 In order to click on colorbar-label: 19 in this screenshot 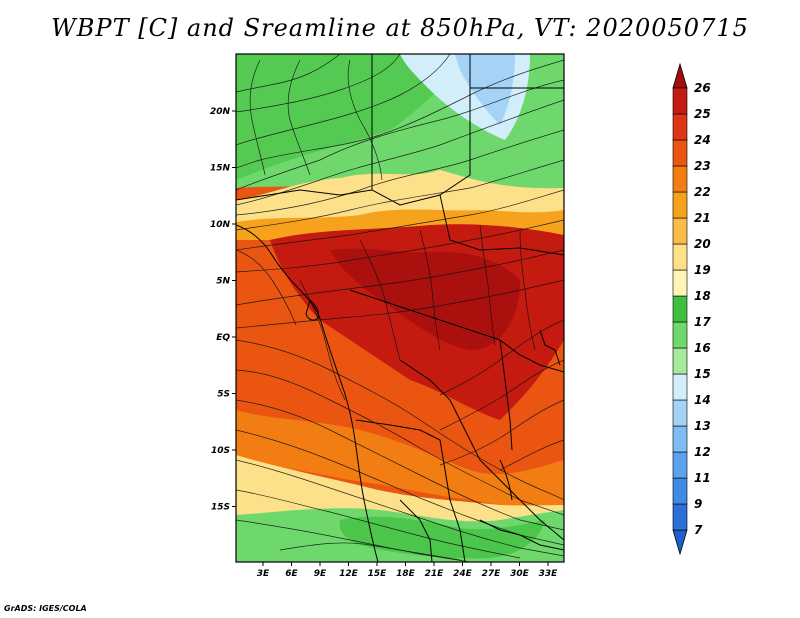, I will do `click(702, 270)`.